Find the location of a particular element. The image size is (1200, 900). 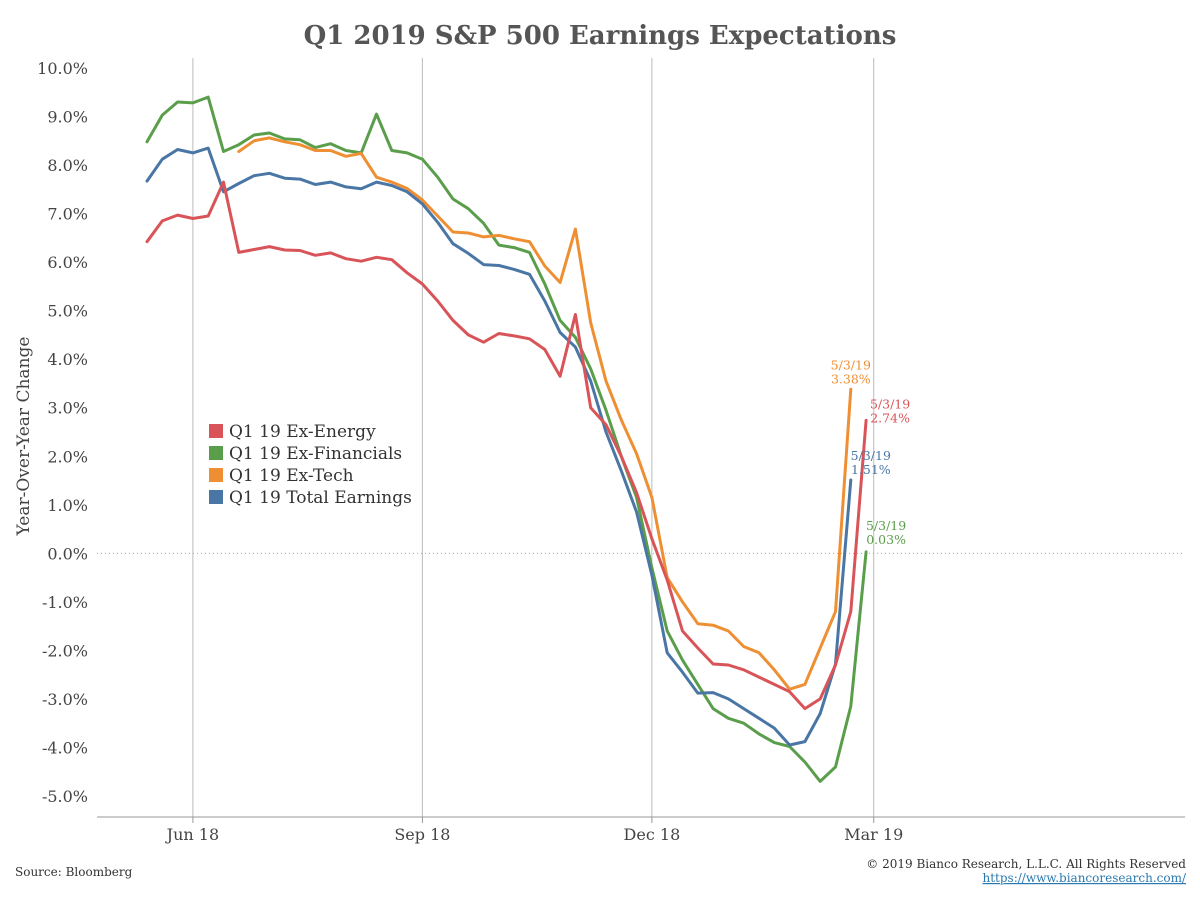

y-tick-label: 1.0% is located at coordinates (67, 505).